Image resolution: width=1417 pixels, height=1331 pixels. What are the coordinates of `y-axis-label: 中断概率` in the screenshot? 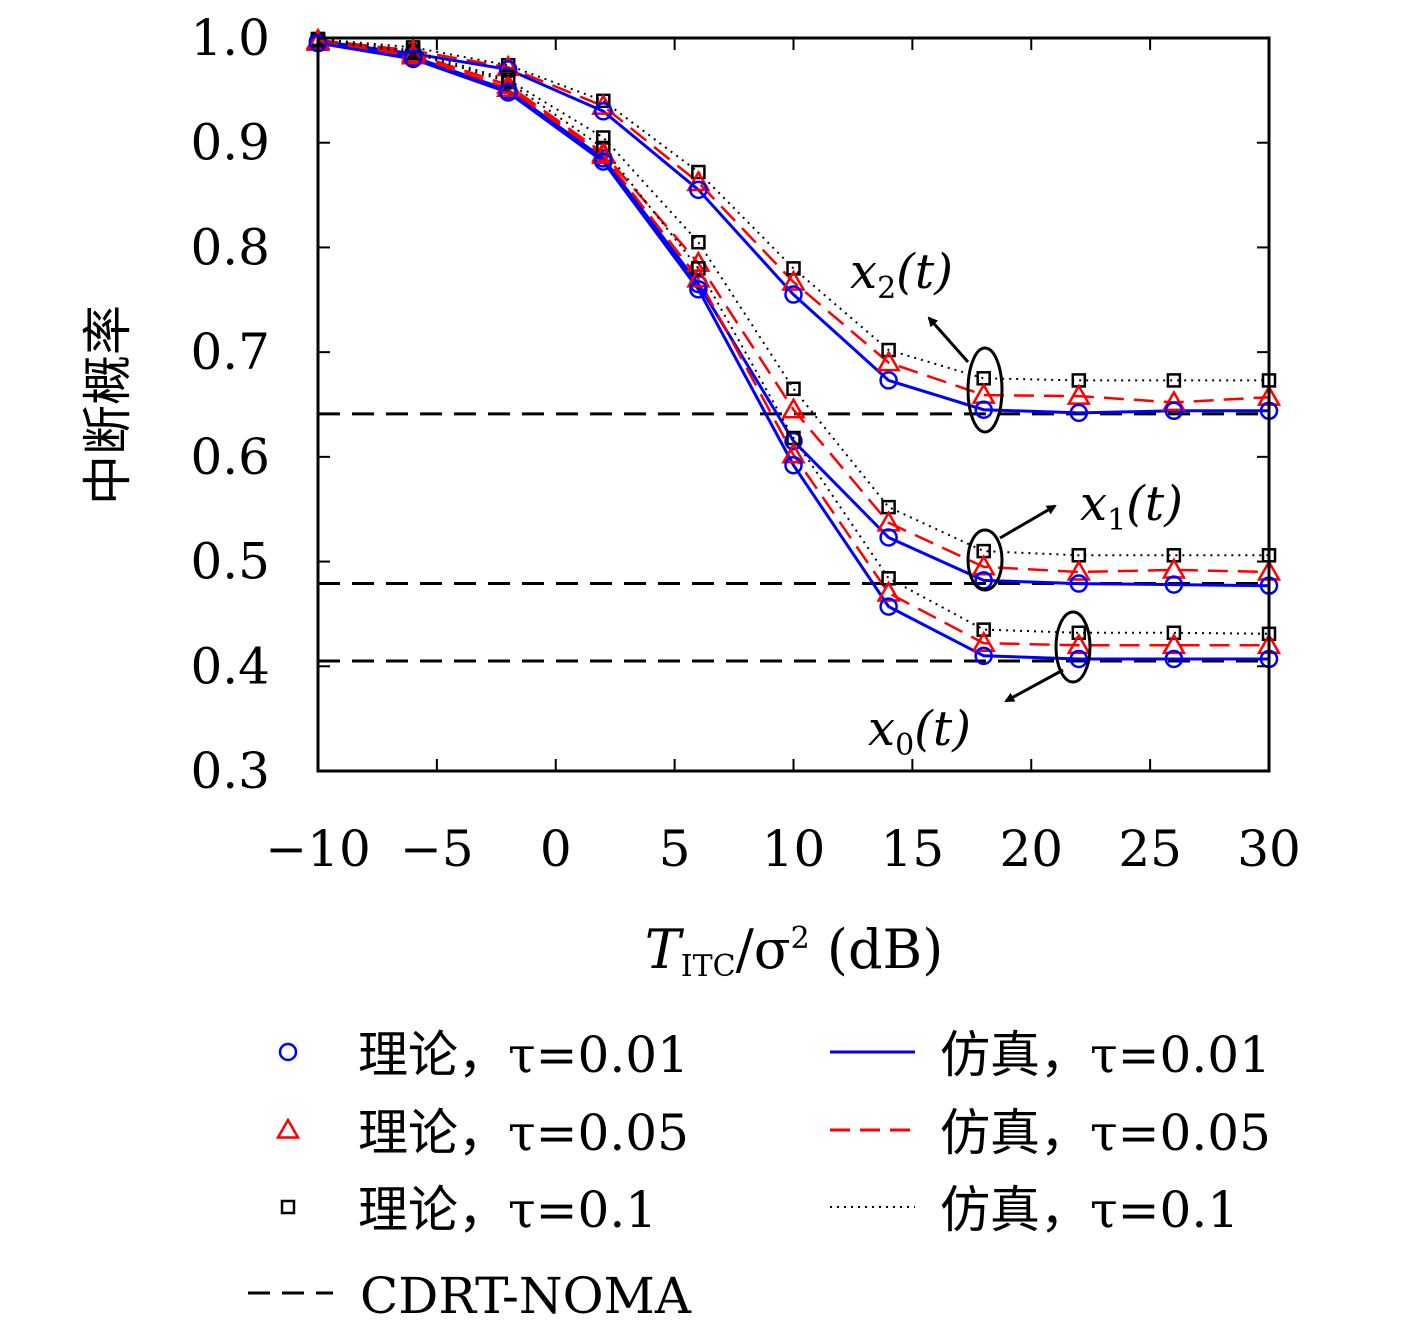 It's located at (108, 405).